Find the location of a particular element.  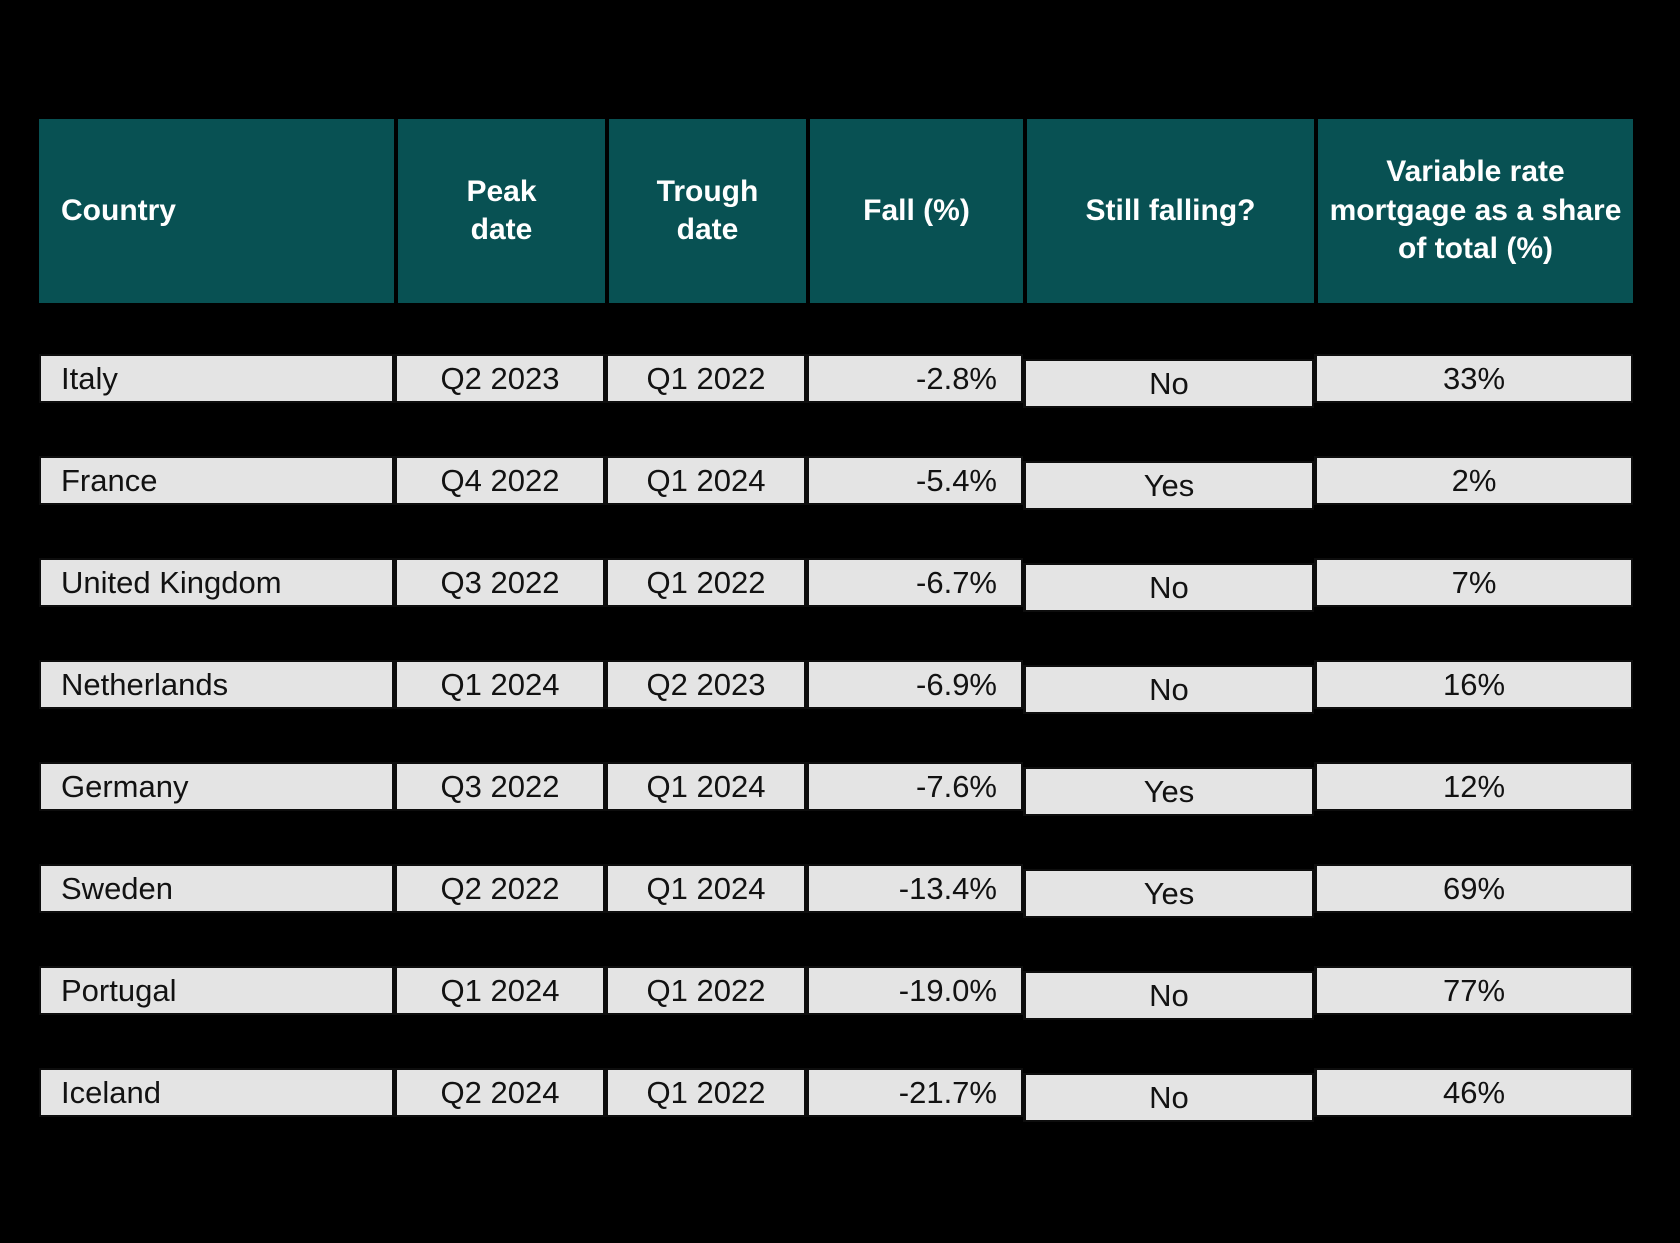

table-row: Netherlands Q1 2024 Q2 2023 -6.9% No 16% is located at coordinates (836, 687).